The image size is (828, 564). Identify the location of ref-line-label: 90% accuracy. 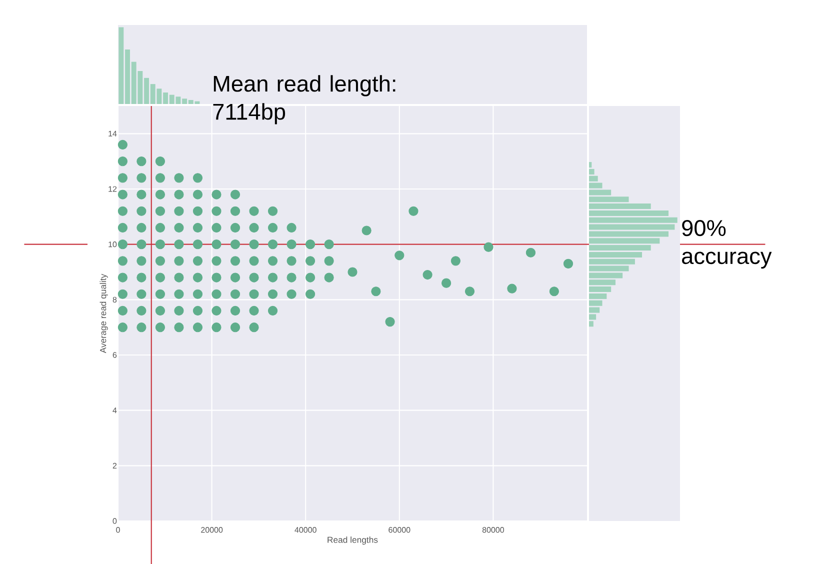
(727, 244).